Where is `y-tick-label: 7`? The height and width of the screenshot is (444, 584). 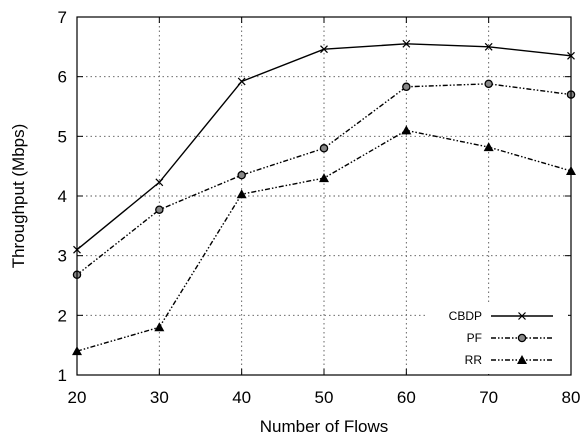 y-tick-label: 7 is located at coordinates (62, 17).